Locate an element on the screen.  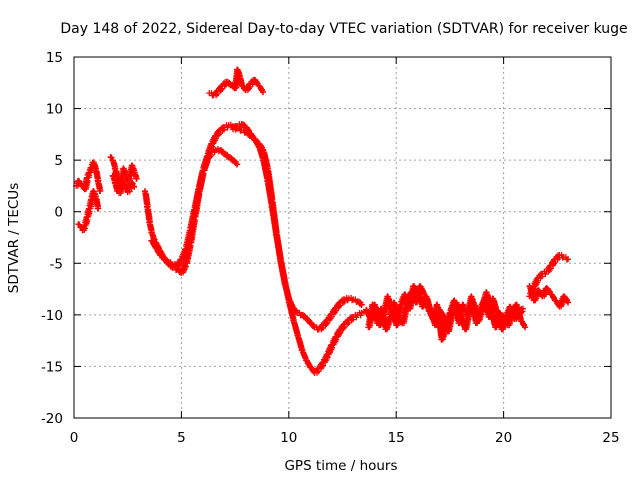
y-tick-label: 5 is located at coordinates (58, 161).